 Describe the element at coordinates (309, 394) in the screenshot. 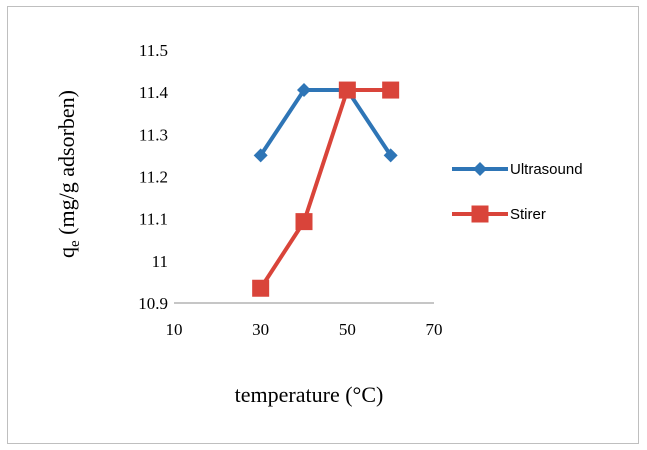

I see `x-axis-title: temperature (°C)` at that location.